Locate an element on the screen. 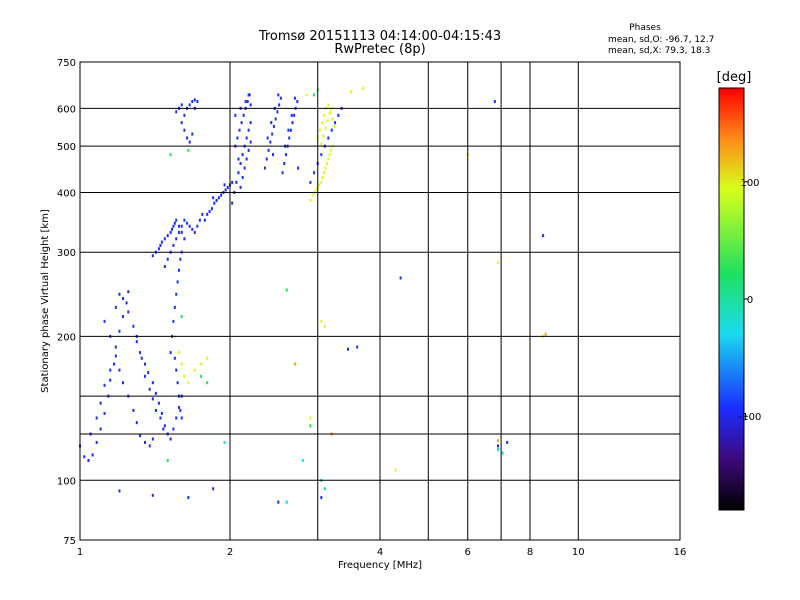 This screenshot has width=800, height=600. y-tick-label: 500 is located at coordinates (66, 147).